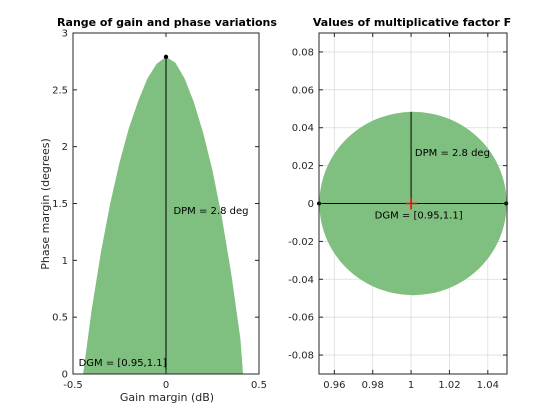  I want to click on y-tick-label: 0.02, so click(303, 166).